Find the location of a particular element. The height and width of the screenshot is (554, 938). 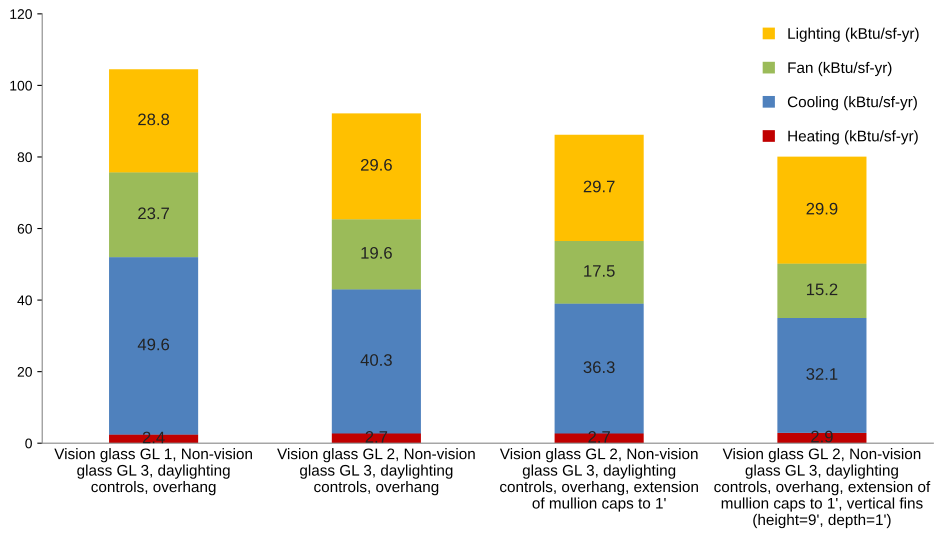

y-tick-label: 80 is located at coordinates (25, 157).